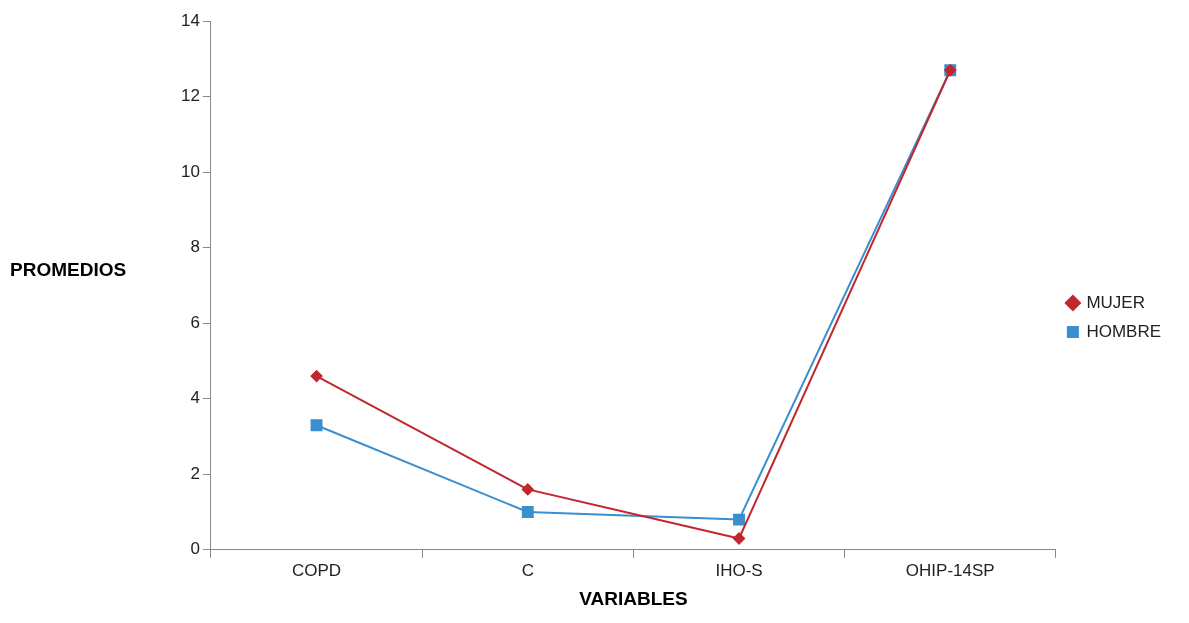 The image size is (1189, 623). I want to click on x-tick-label: C, so click(527, 570).